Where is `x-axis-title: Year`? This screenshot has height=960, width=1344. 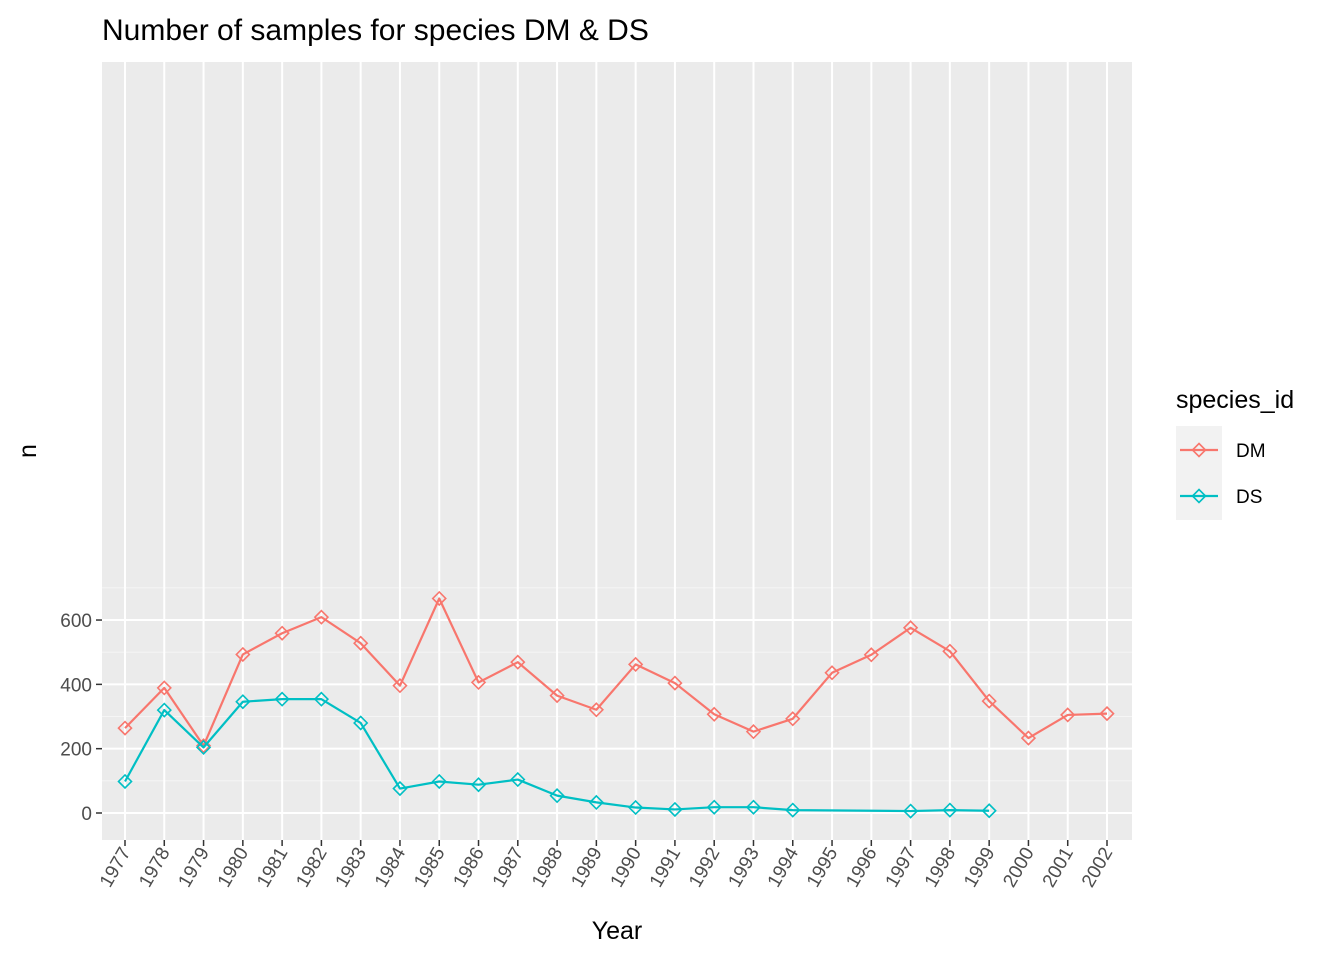
x-axis-title: Year is located at coordinates (617, 931).